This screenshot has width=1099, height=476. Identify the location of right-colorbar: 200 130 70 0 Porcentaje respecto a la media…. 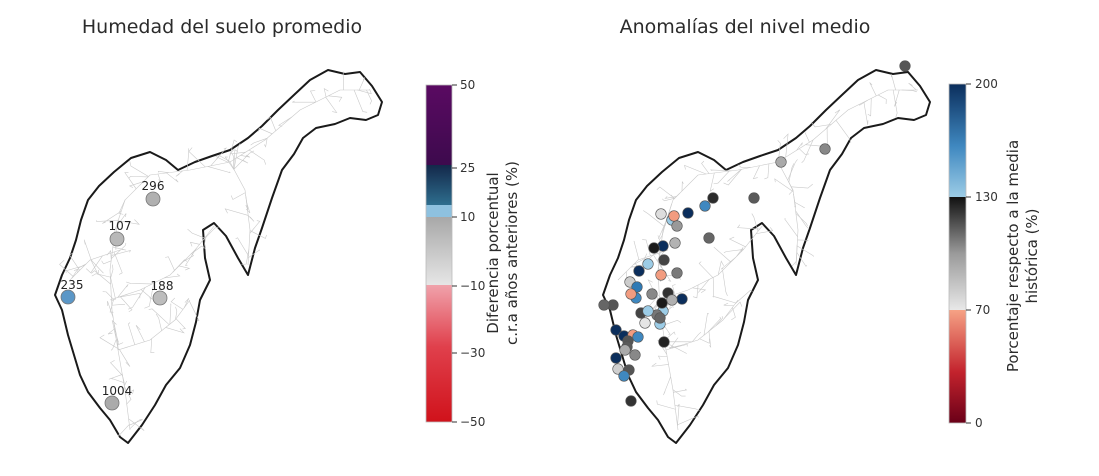
(994, 253).